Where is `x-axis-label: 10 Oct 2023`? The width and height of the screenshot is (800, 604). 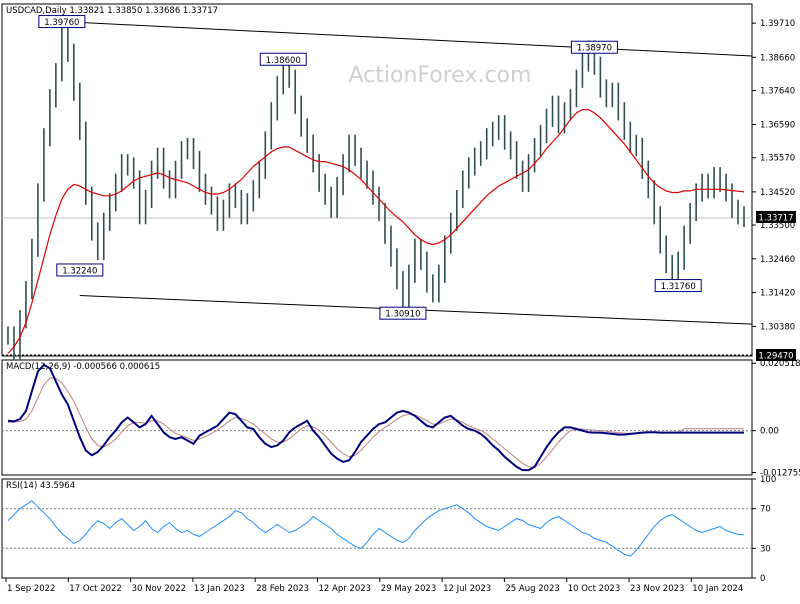 x-axis-label: 10 Oct 2023 is located at coordinates (594, 589).